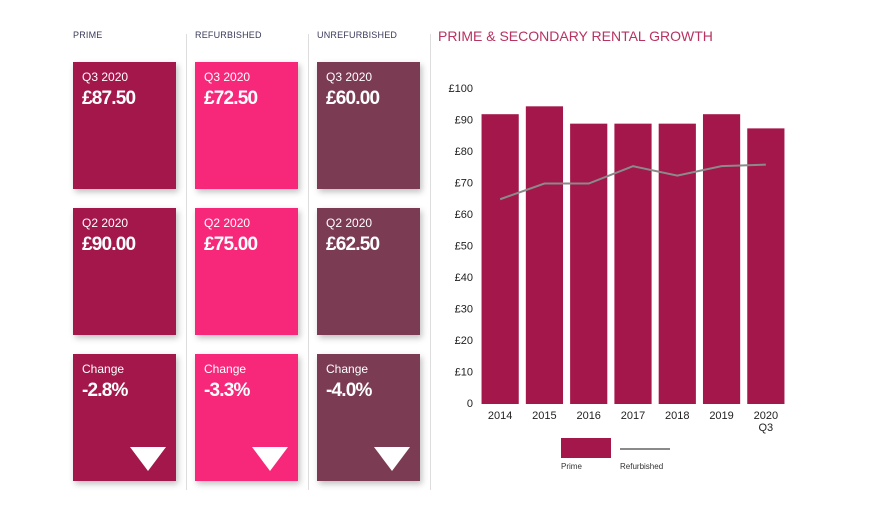  Describe the element at coordinates (766, 422) in the screenshot. I see `x-tick-label: 2020 Q3` at that location.